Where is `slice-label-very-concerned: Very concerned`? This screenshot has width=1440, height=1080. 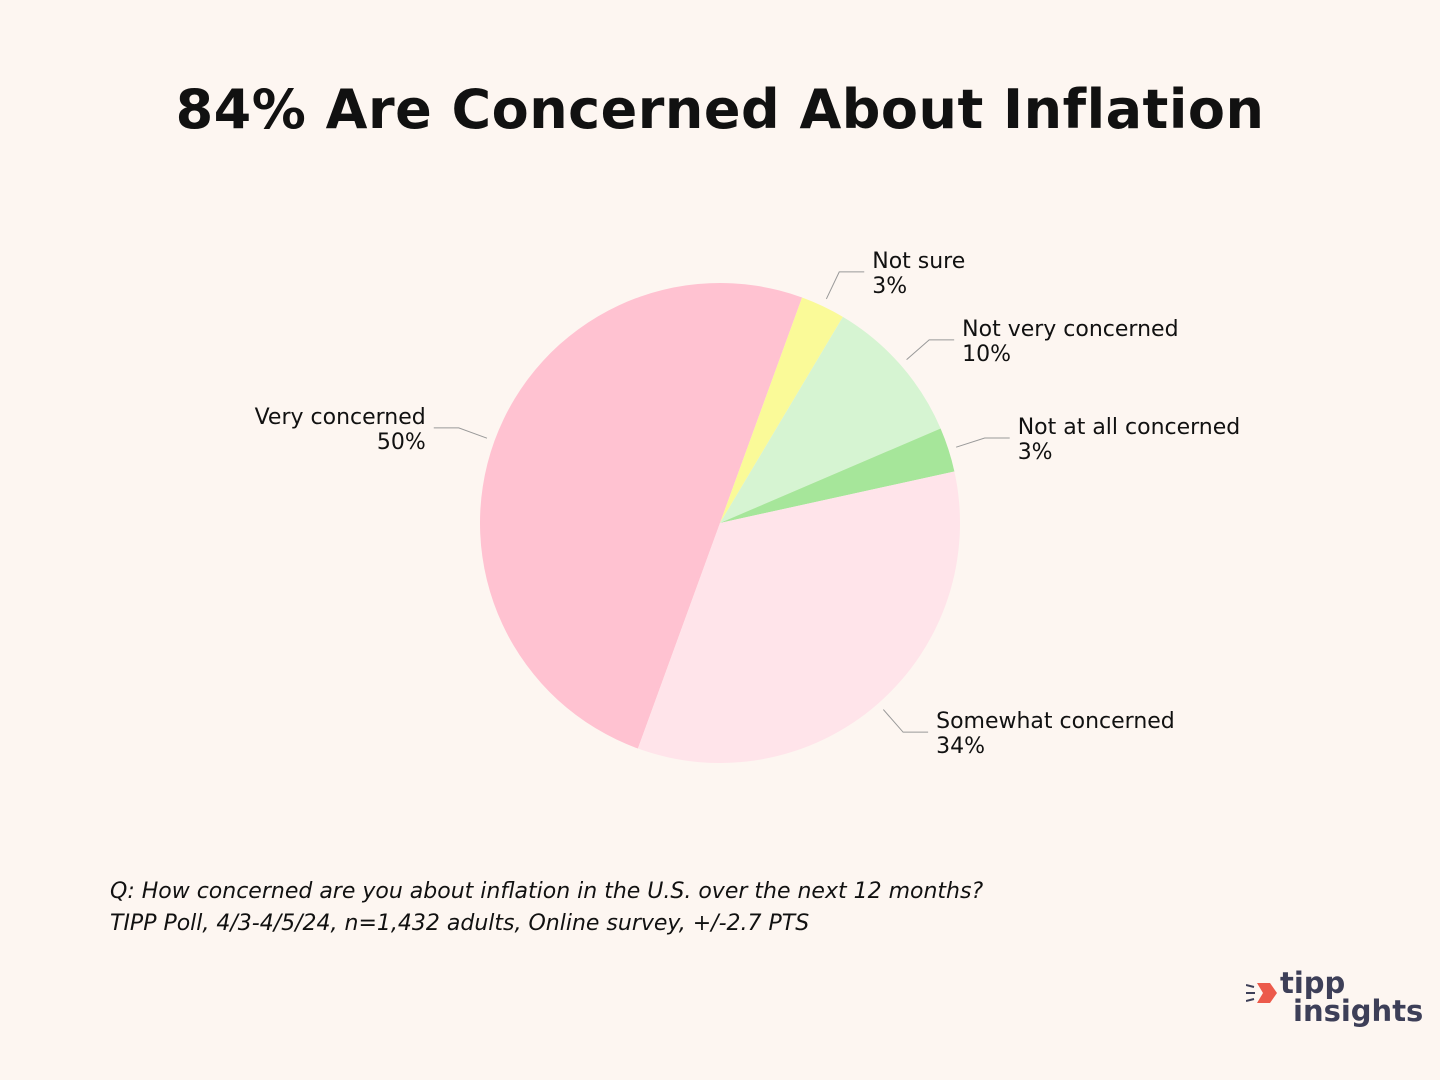
slice-label-very-concerned: Very concerned is located at coordinates (340, 417).